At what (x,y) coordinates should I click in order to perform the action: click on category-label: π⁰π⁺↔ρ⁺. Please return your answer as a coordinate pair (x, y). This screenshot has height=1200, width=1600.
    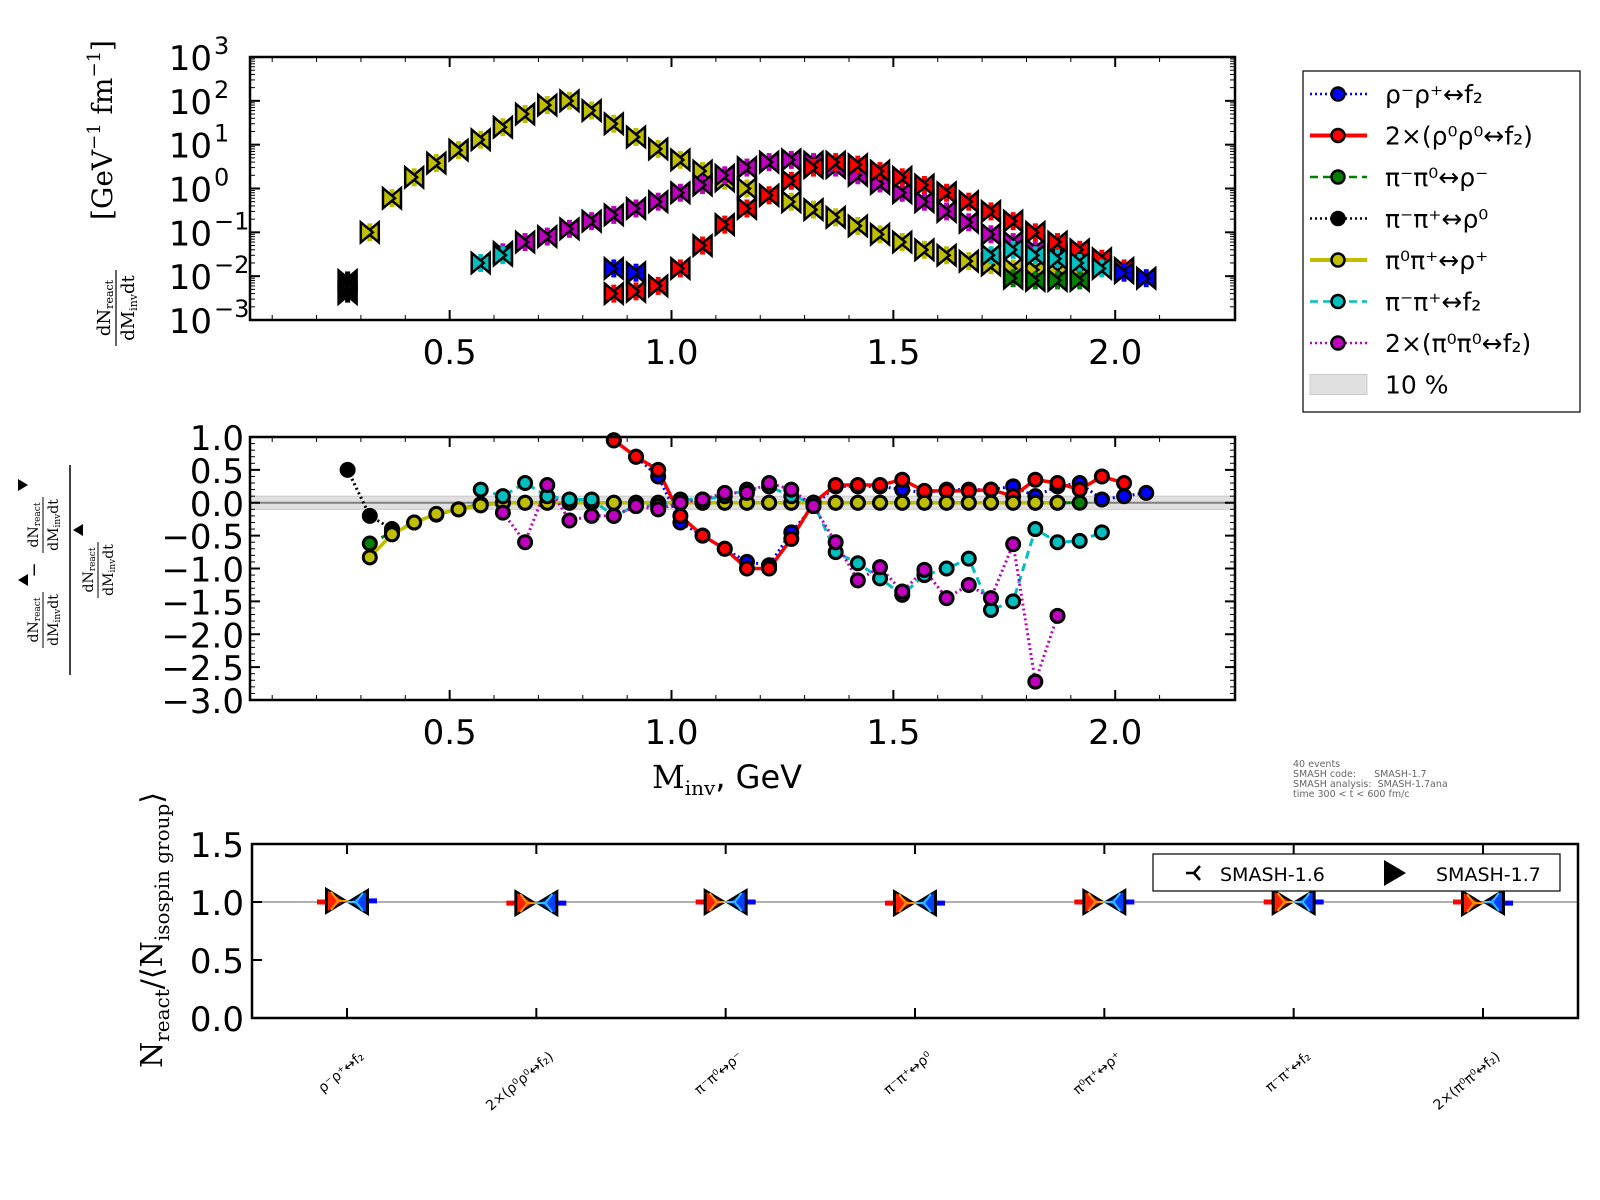
    Looking at the image, I should click on (1097, 1073).